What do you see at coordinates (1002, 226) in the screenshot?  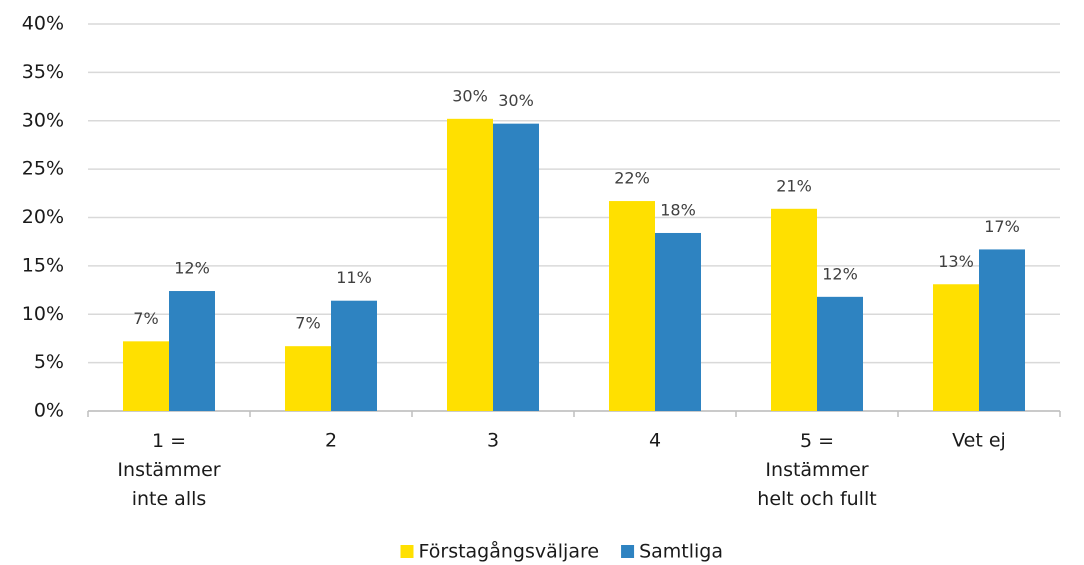 I see `data-label: 17%` at bounding box center [1002, 226].